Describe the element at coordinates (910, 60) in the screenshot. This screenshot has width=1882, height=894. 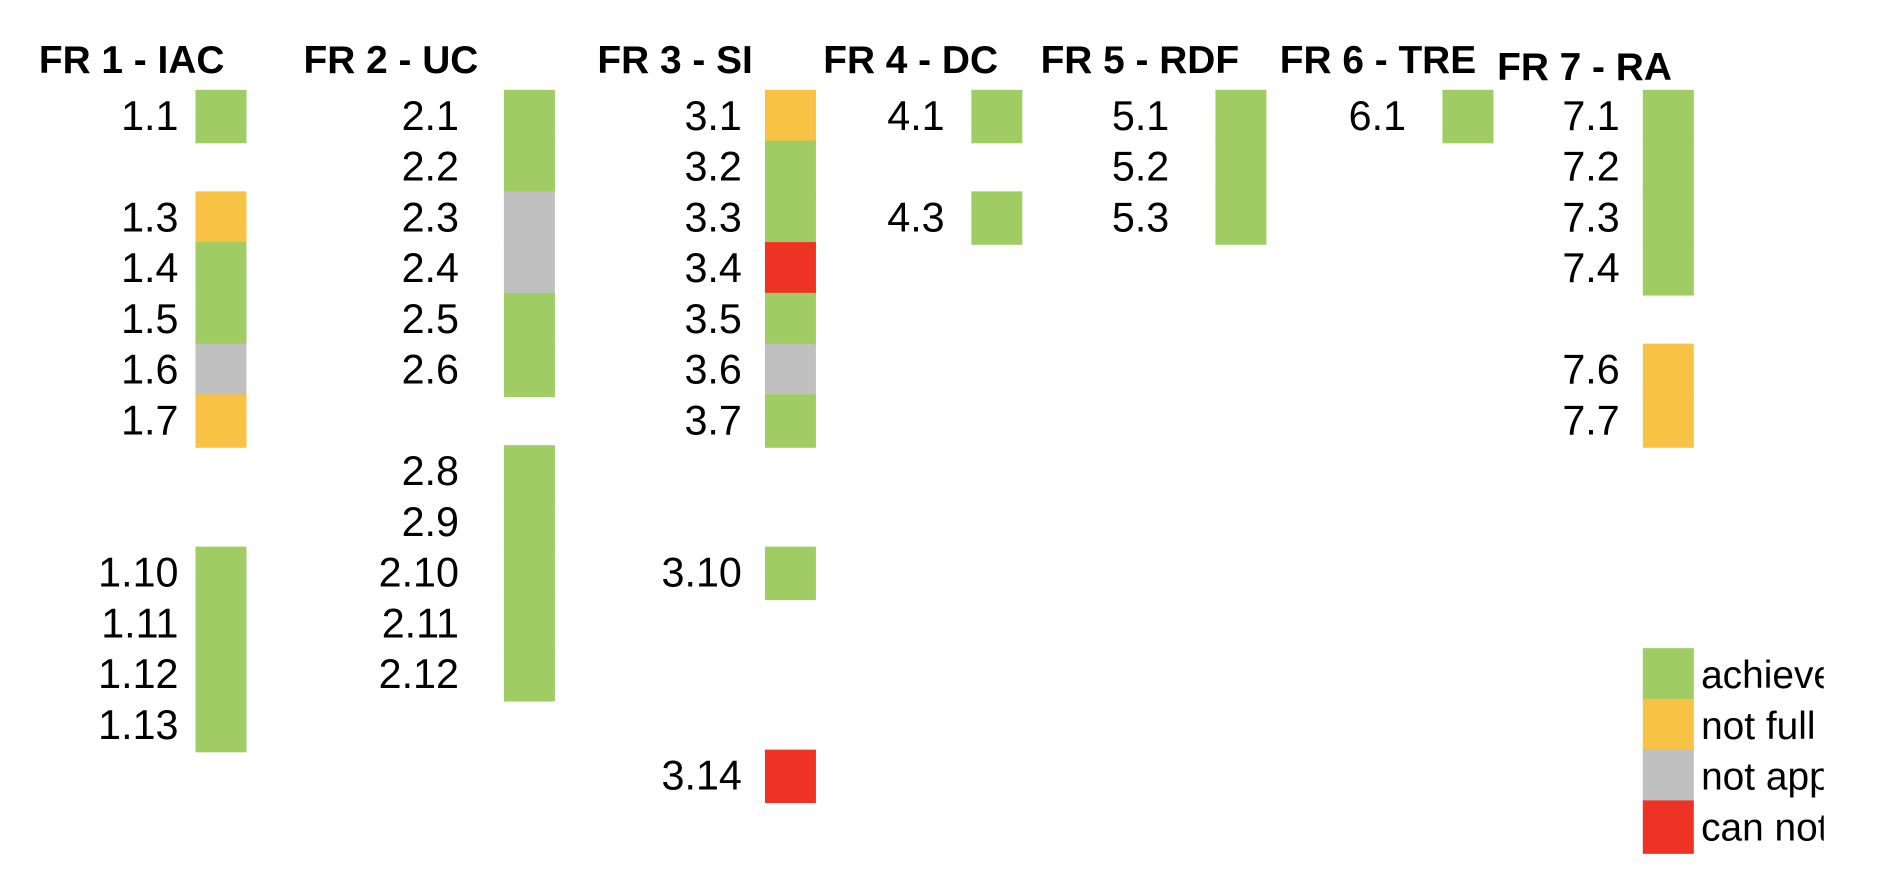
I see `group-header: FR 4 - DC` at that location.